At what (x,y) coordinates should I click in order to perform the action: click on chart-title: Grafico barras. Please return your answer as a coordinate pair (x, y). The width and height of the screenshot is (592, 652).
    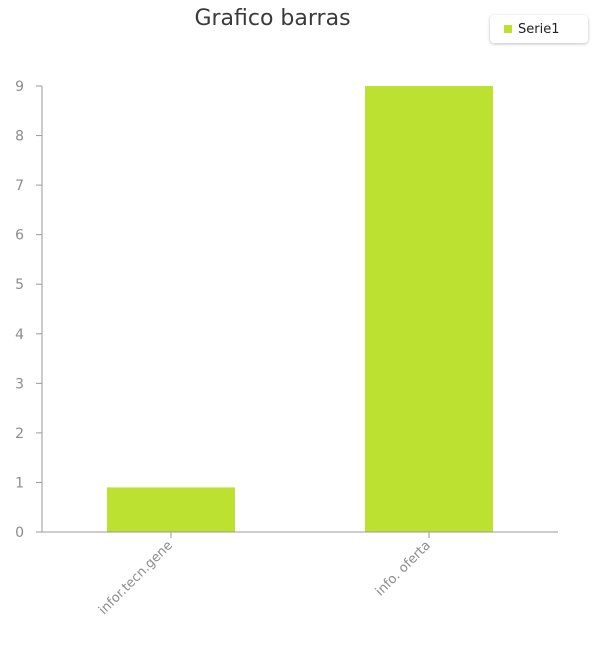
    Looking at the image, I should click on (272, 18).